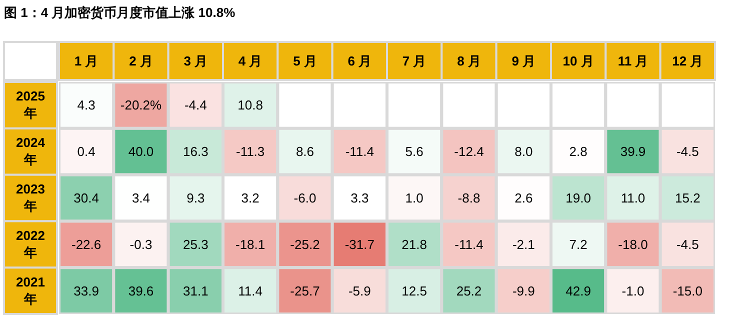  I want to click on data-label: 11.4, so click(250, 290).